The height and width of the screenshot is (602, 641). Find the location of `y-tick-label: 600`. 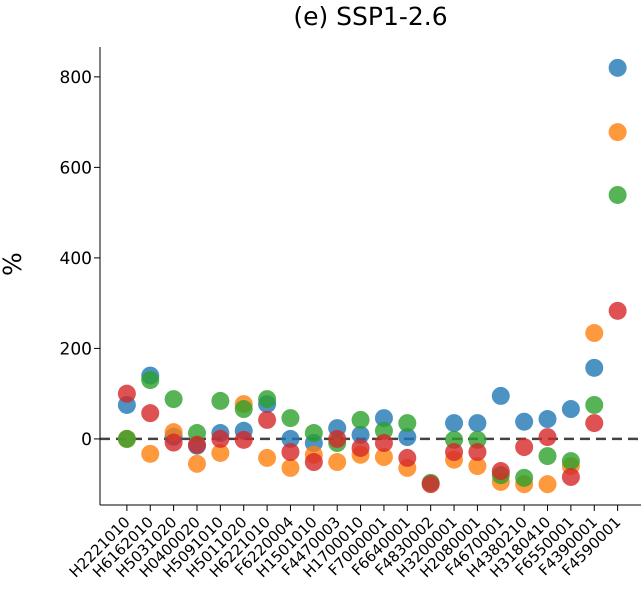

y-tick-label: 600 is located at coordinates (76, 168).